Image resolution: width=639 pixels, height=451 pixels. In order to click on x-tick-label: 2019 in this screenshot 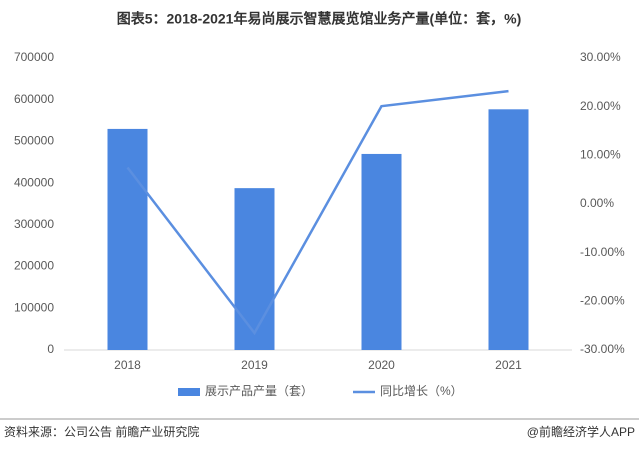, I will do `click(254, 365)`.